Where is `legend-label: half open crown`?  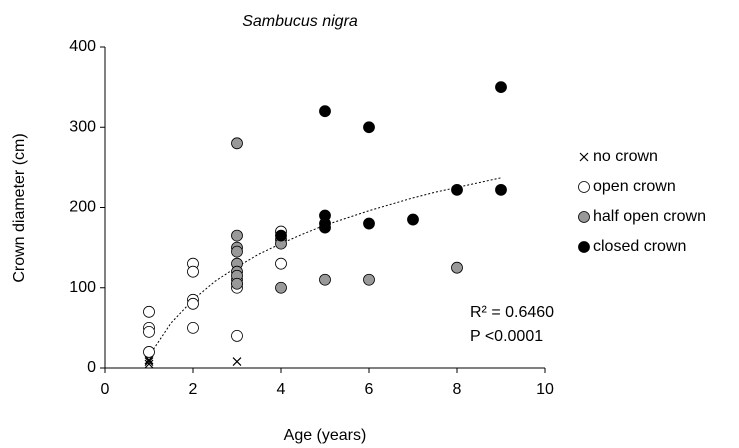 legend-label: half open crown is located at coordinates (649, 216).